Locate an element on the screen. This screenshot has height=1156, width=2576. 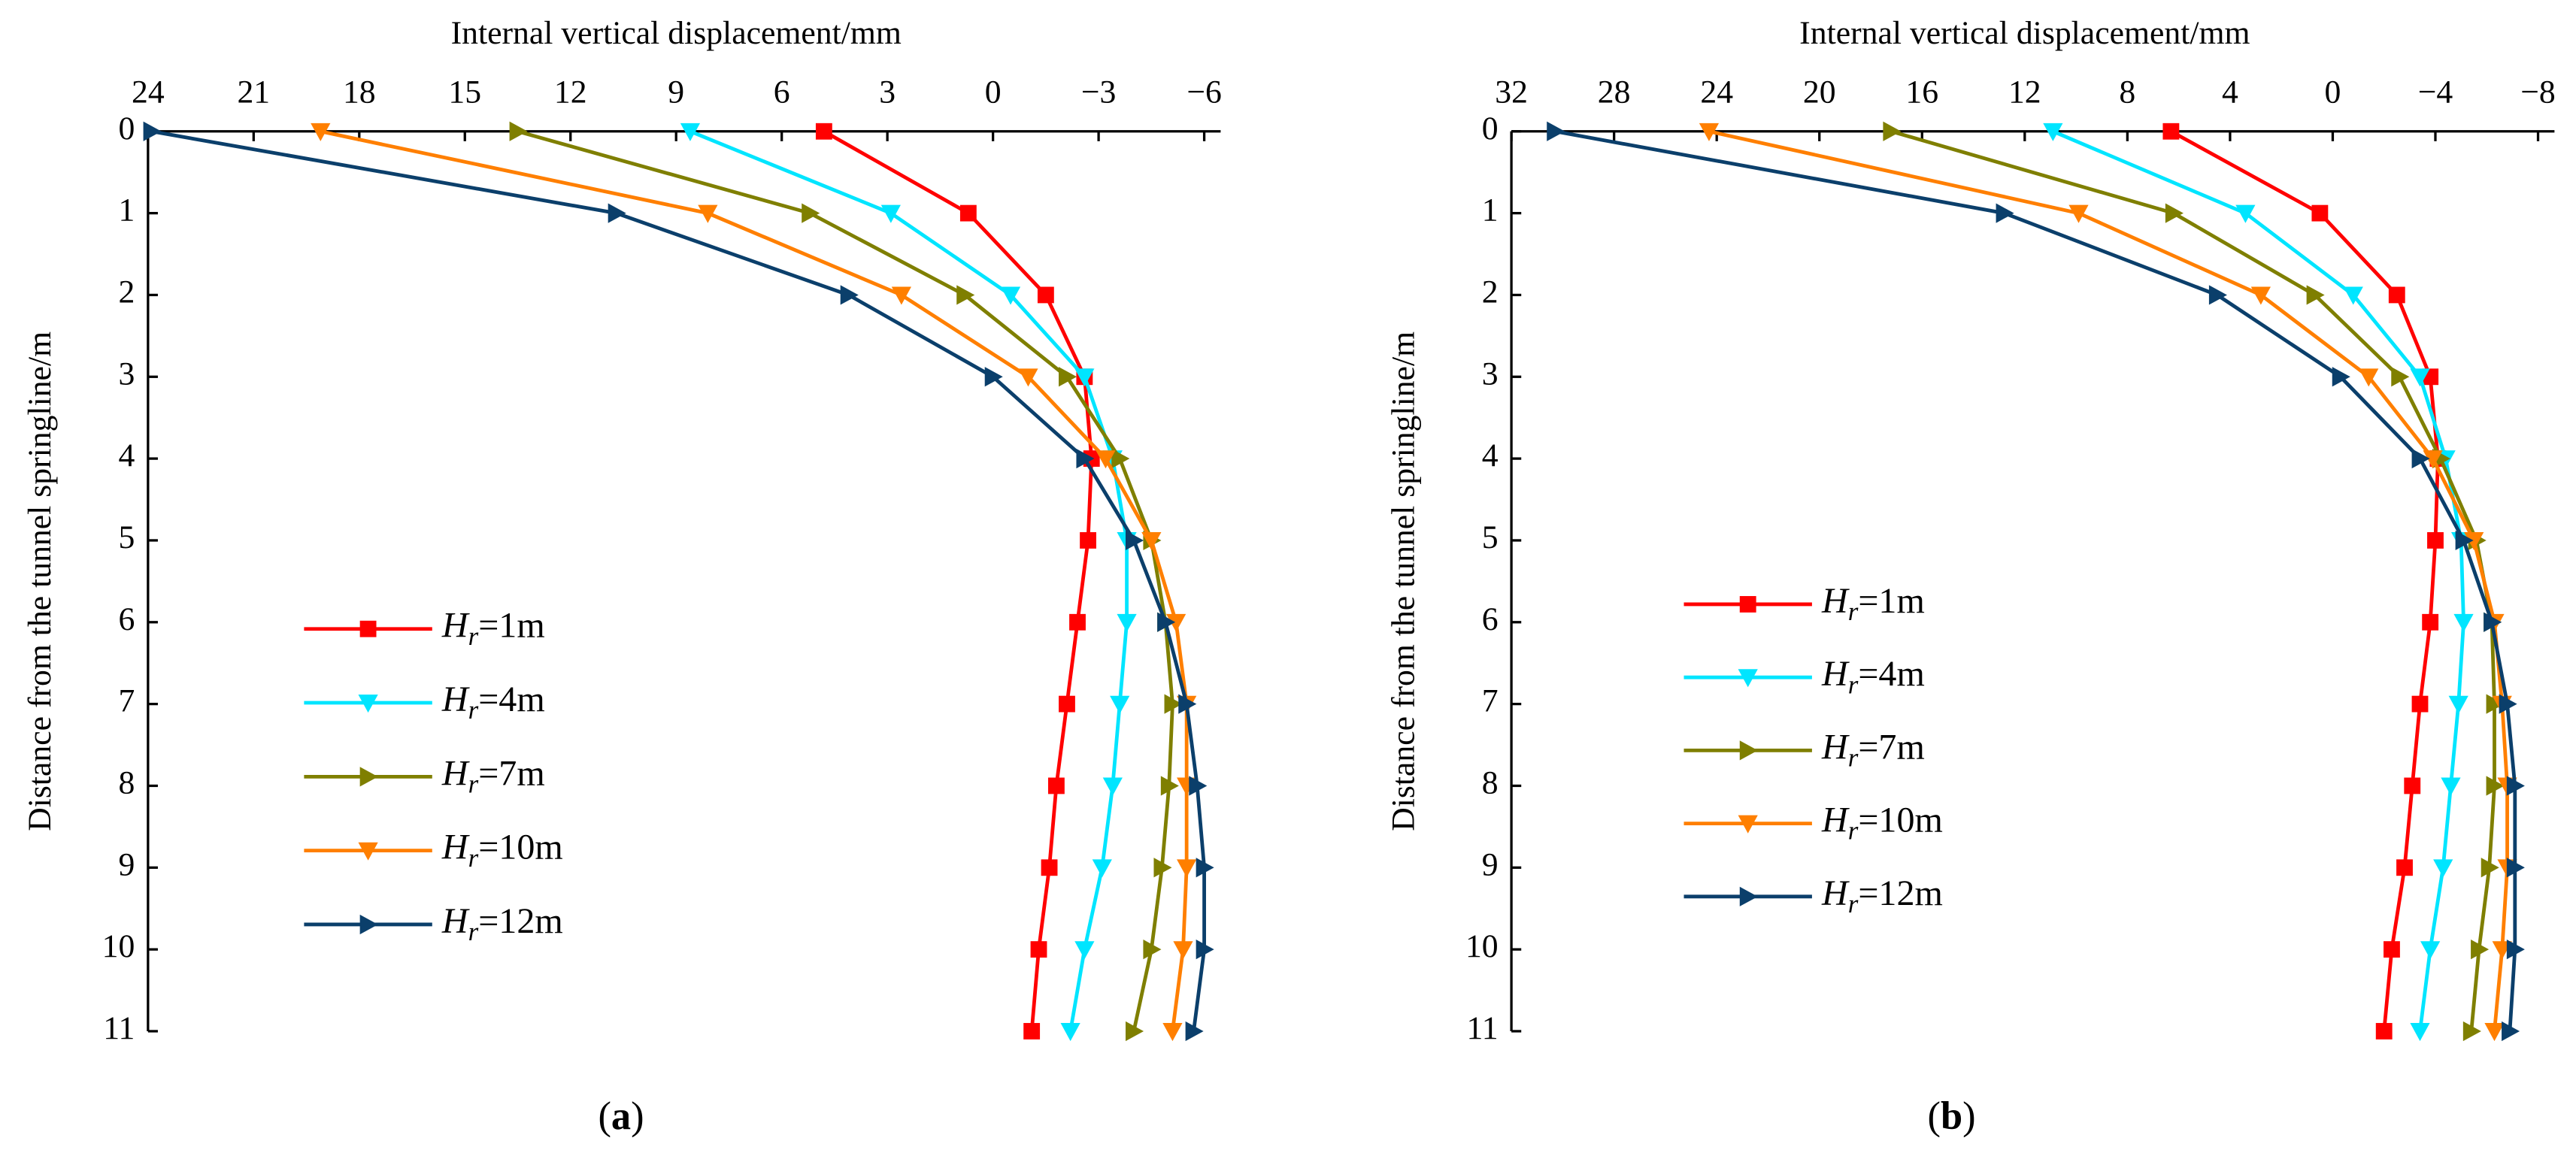
y-tick-label: 11 is located at coordinates (1483, 1028).